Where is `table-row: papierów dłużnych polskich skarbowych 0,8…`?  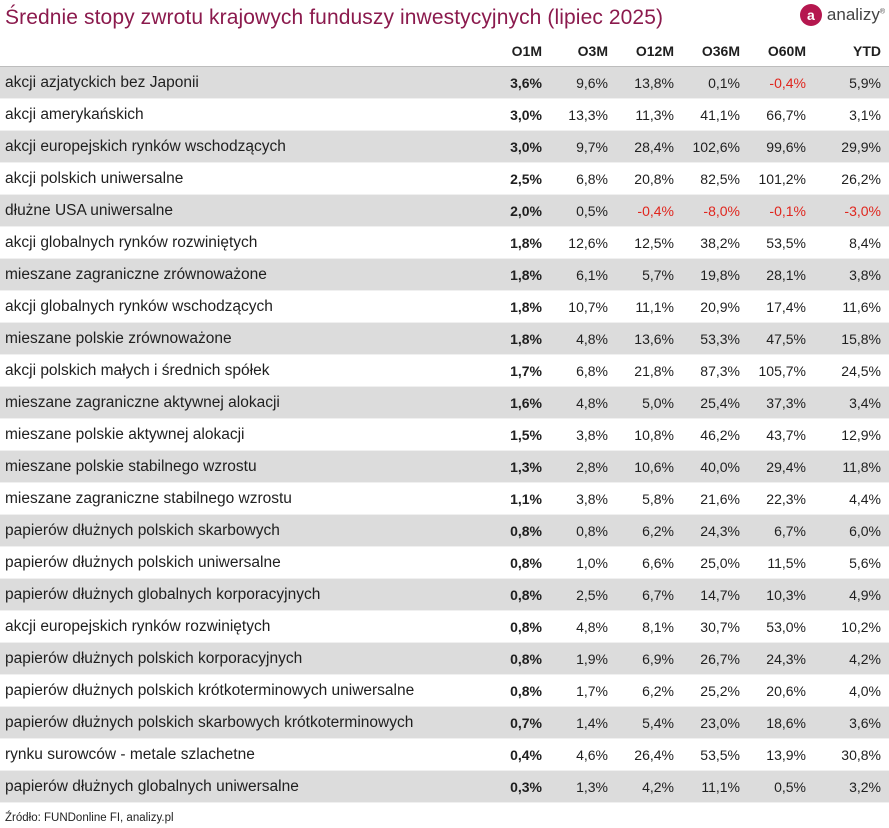
table-row: papierów dłużnych polskich skarbowych 0,8… is located at coordinates (444, 530).